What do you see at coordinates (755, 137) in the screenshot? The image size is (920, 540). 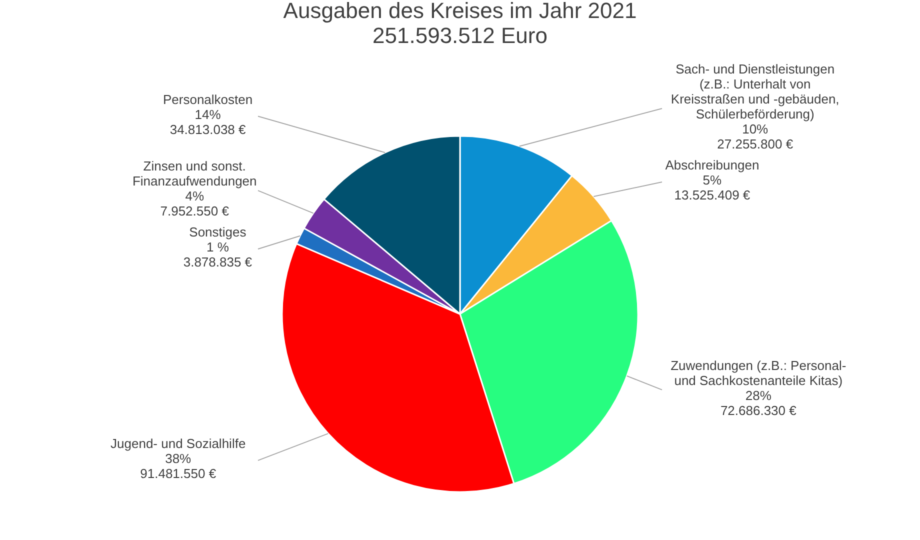 I see `data-label: 10% 27.255.800 €` at bounding box center [755, 137].